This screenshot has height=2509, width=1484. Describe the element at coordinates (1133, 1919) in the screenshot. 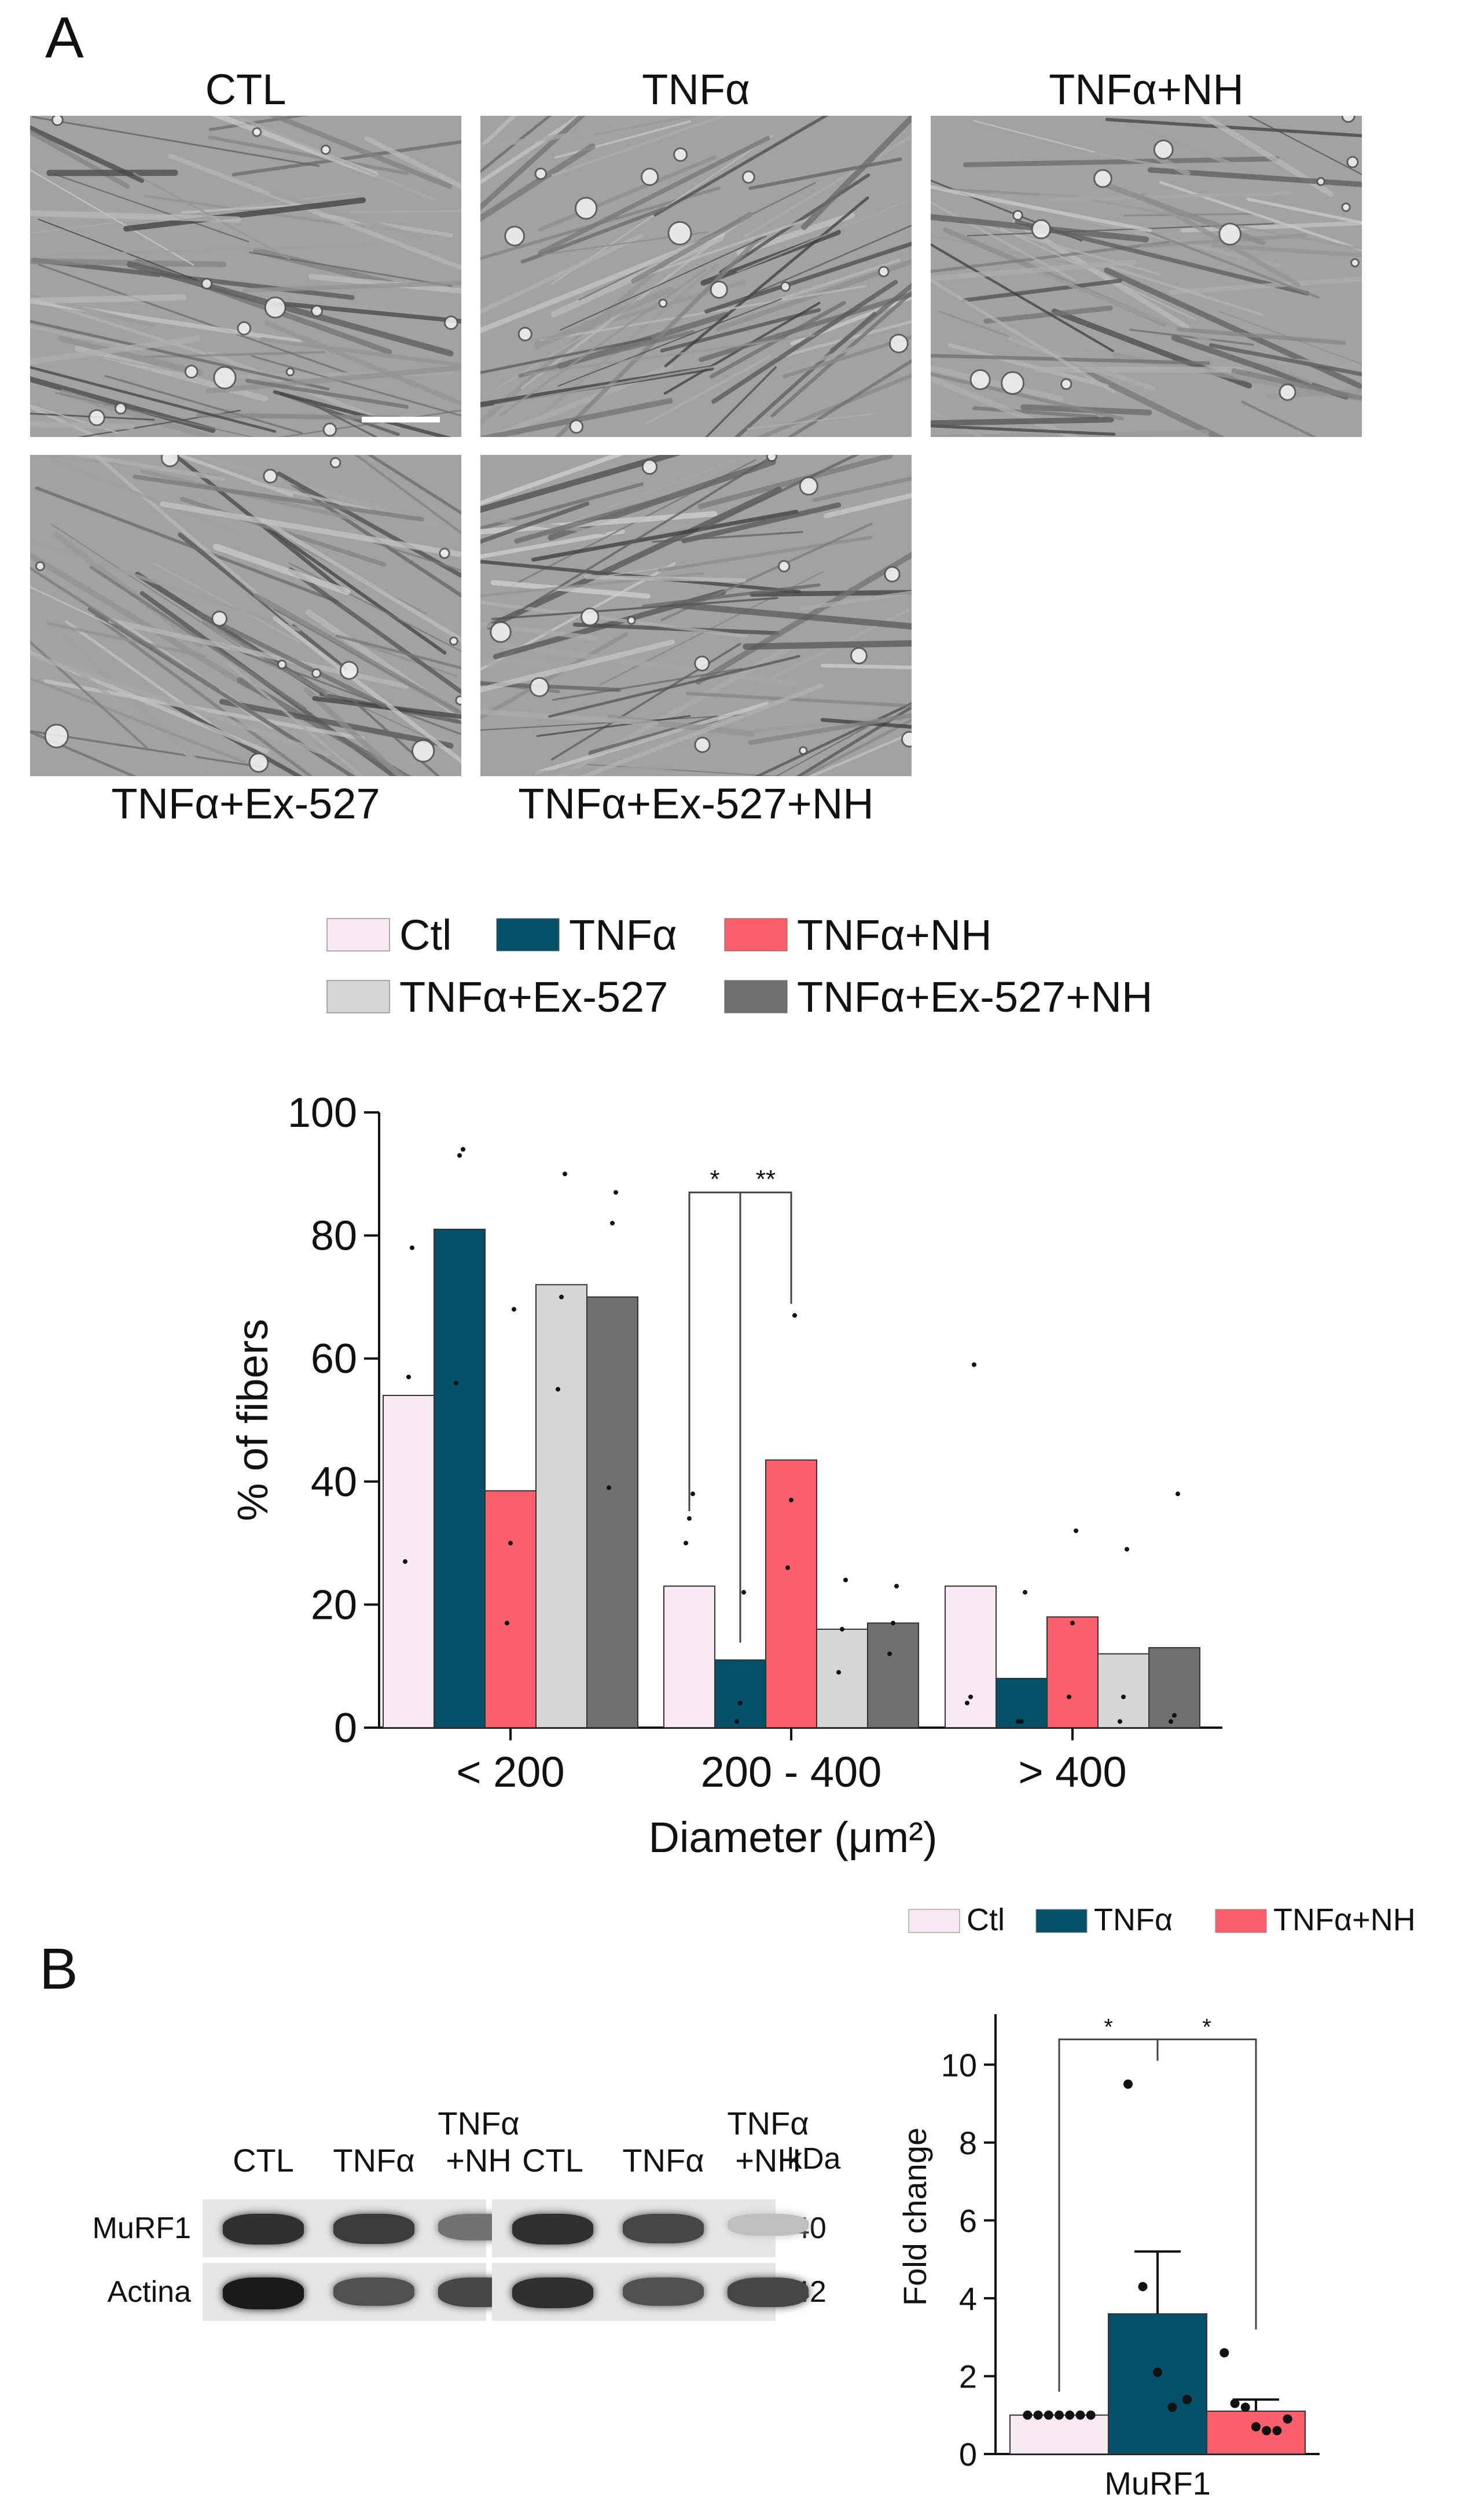

I see `legend-label: TNFα` at that location.